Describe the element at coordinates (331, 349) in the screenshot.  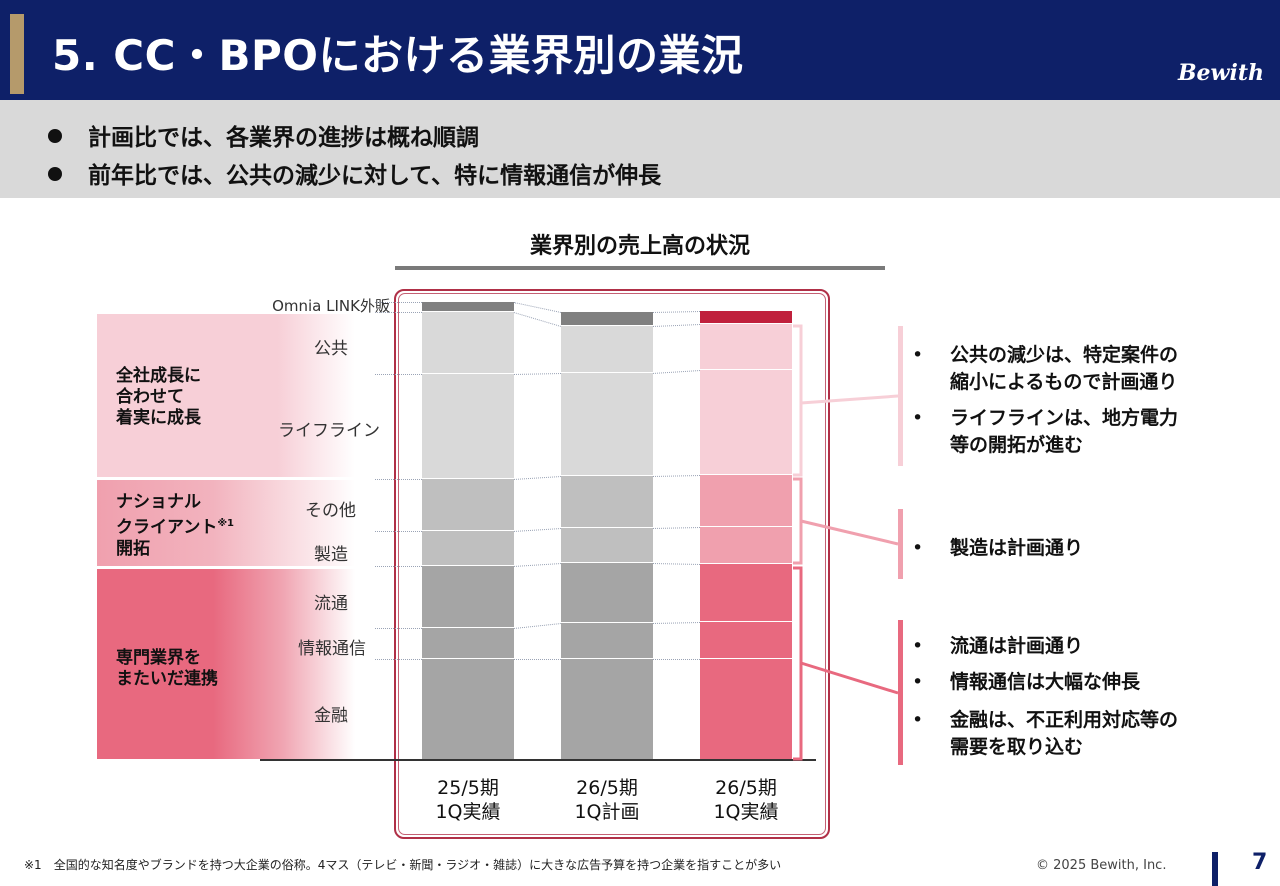
I see `segment-label-public: 公共` at that location.